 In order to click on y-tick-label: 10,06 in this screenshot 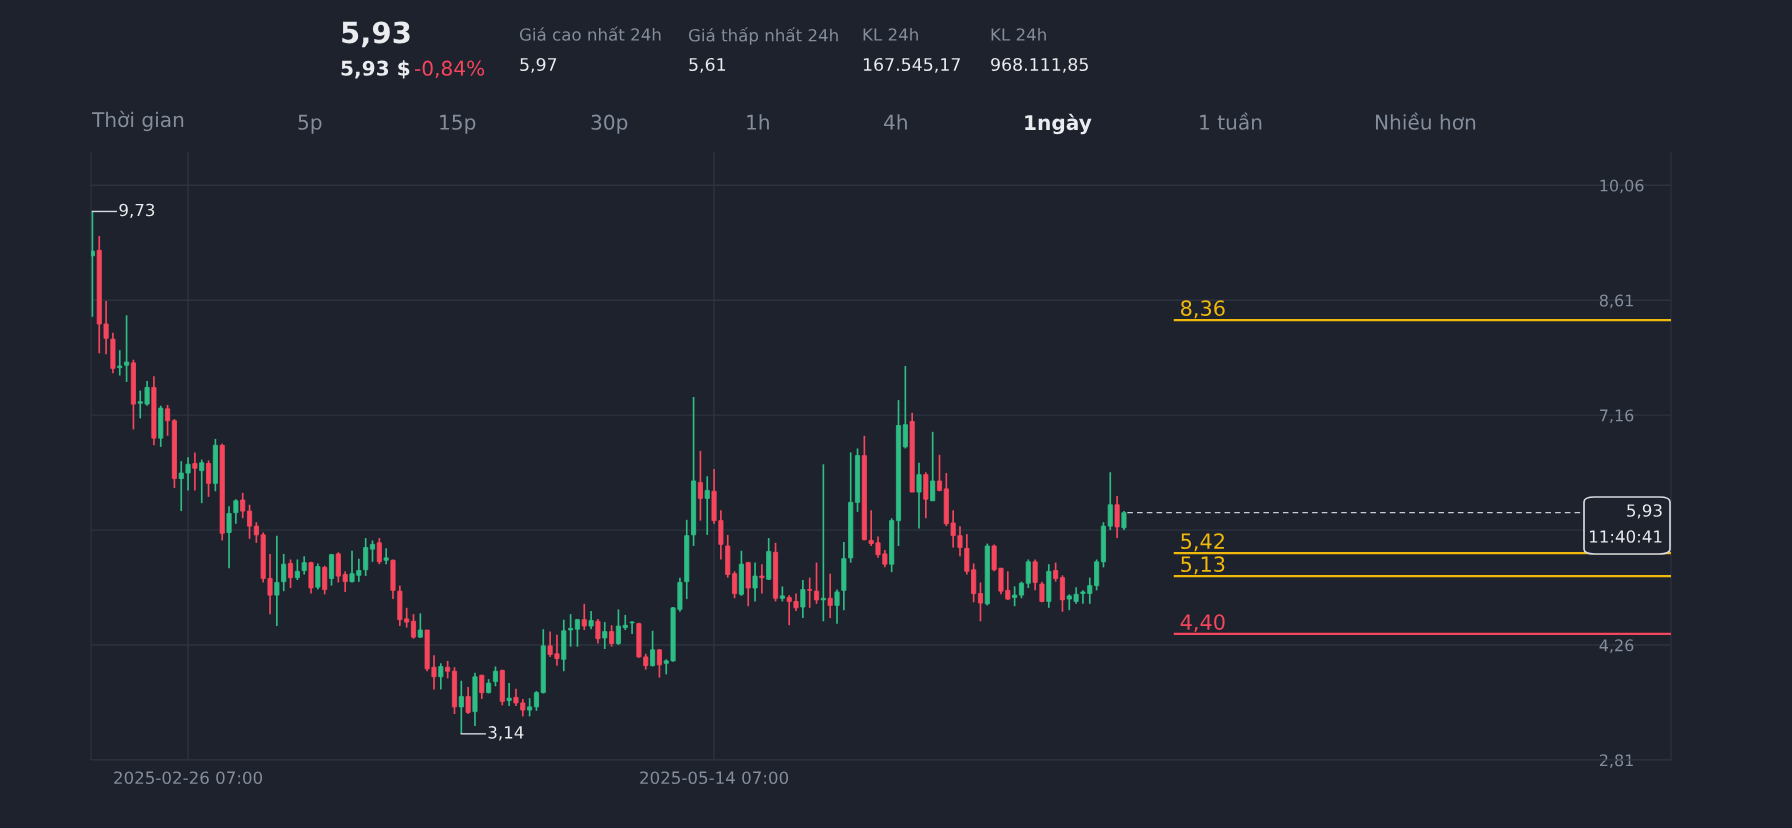, I will do `click(1622, 186)`.